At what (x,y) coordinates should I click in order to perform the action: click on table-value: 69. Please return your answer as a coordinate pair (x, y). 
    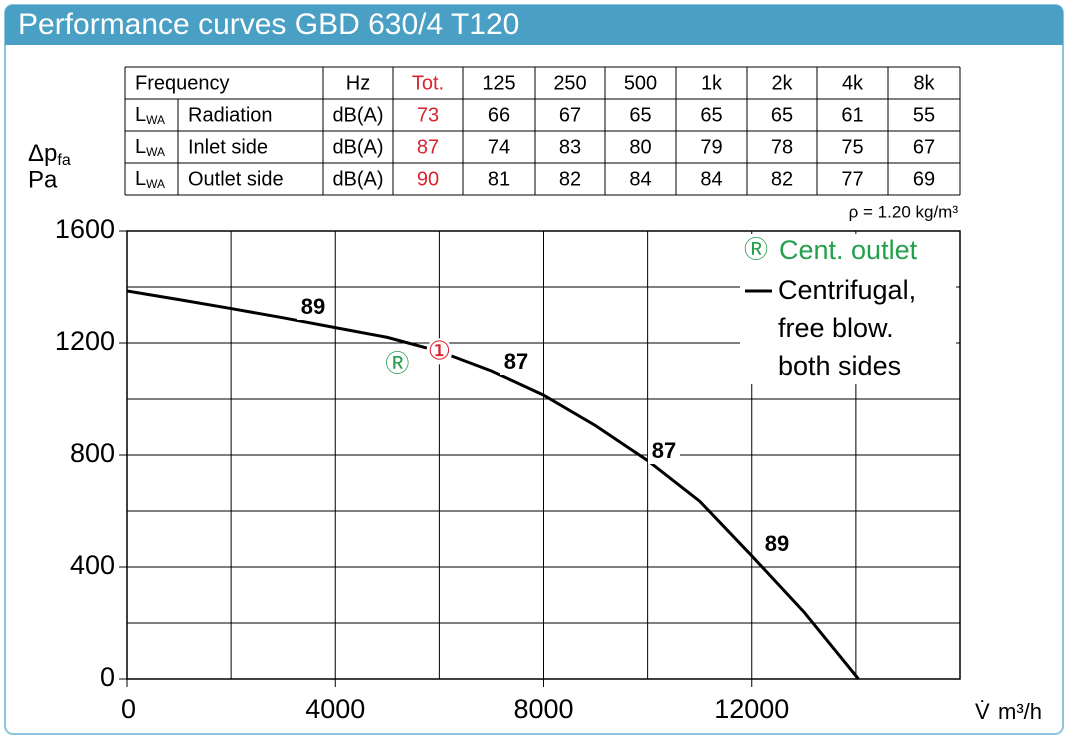
    Looking at the image, I should click on (924, 179).